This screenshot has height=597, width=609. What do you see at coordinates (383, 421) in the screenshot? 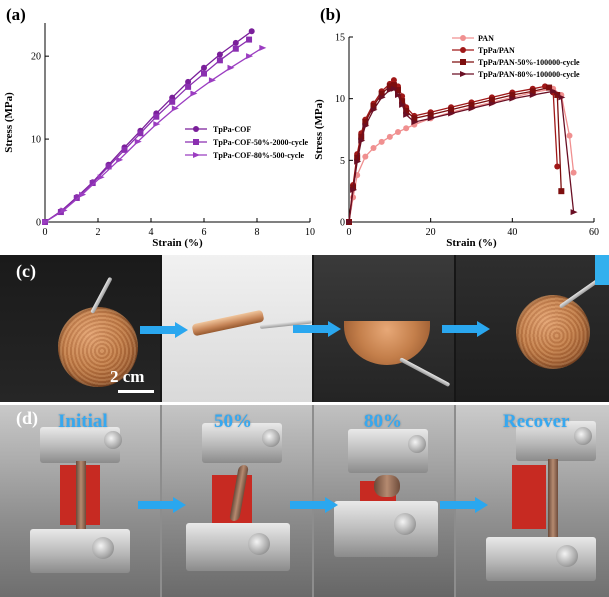
I see `frame-label-80: 80%` at bounding box center [383, 421].